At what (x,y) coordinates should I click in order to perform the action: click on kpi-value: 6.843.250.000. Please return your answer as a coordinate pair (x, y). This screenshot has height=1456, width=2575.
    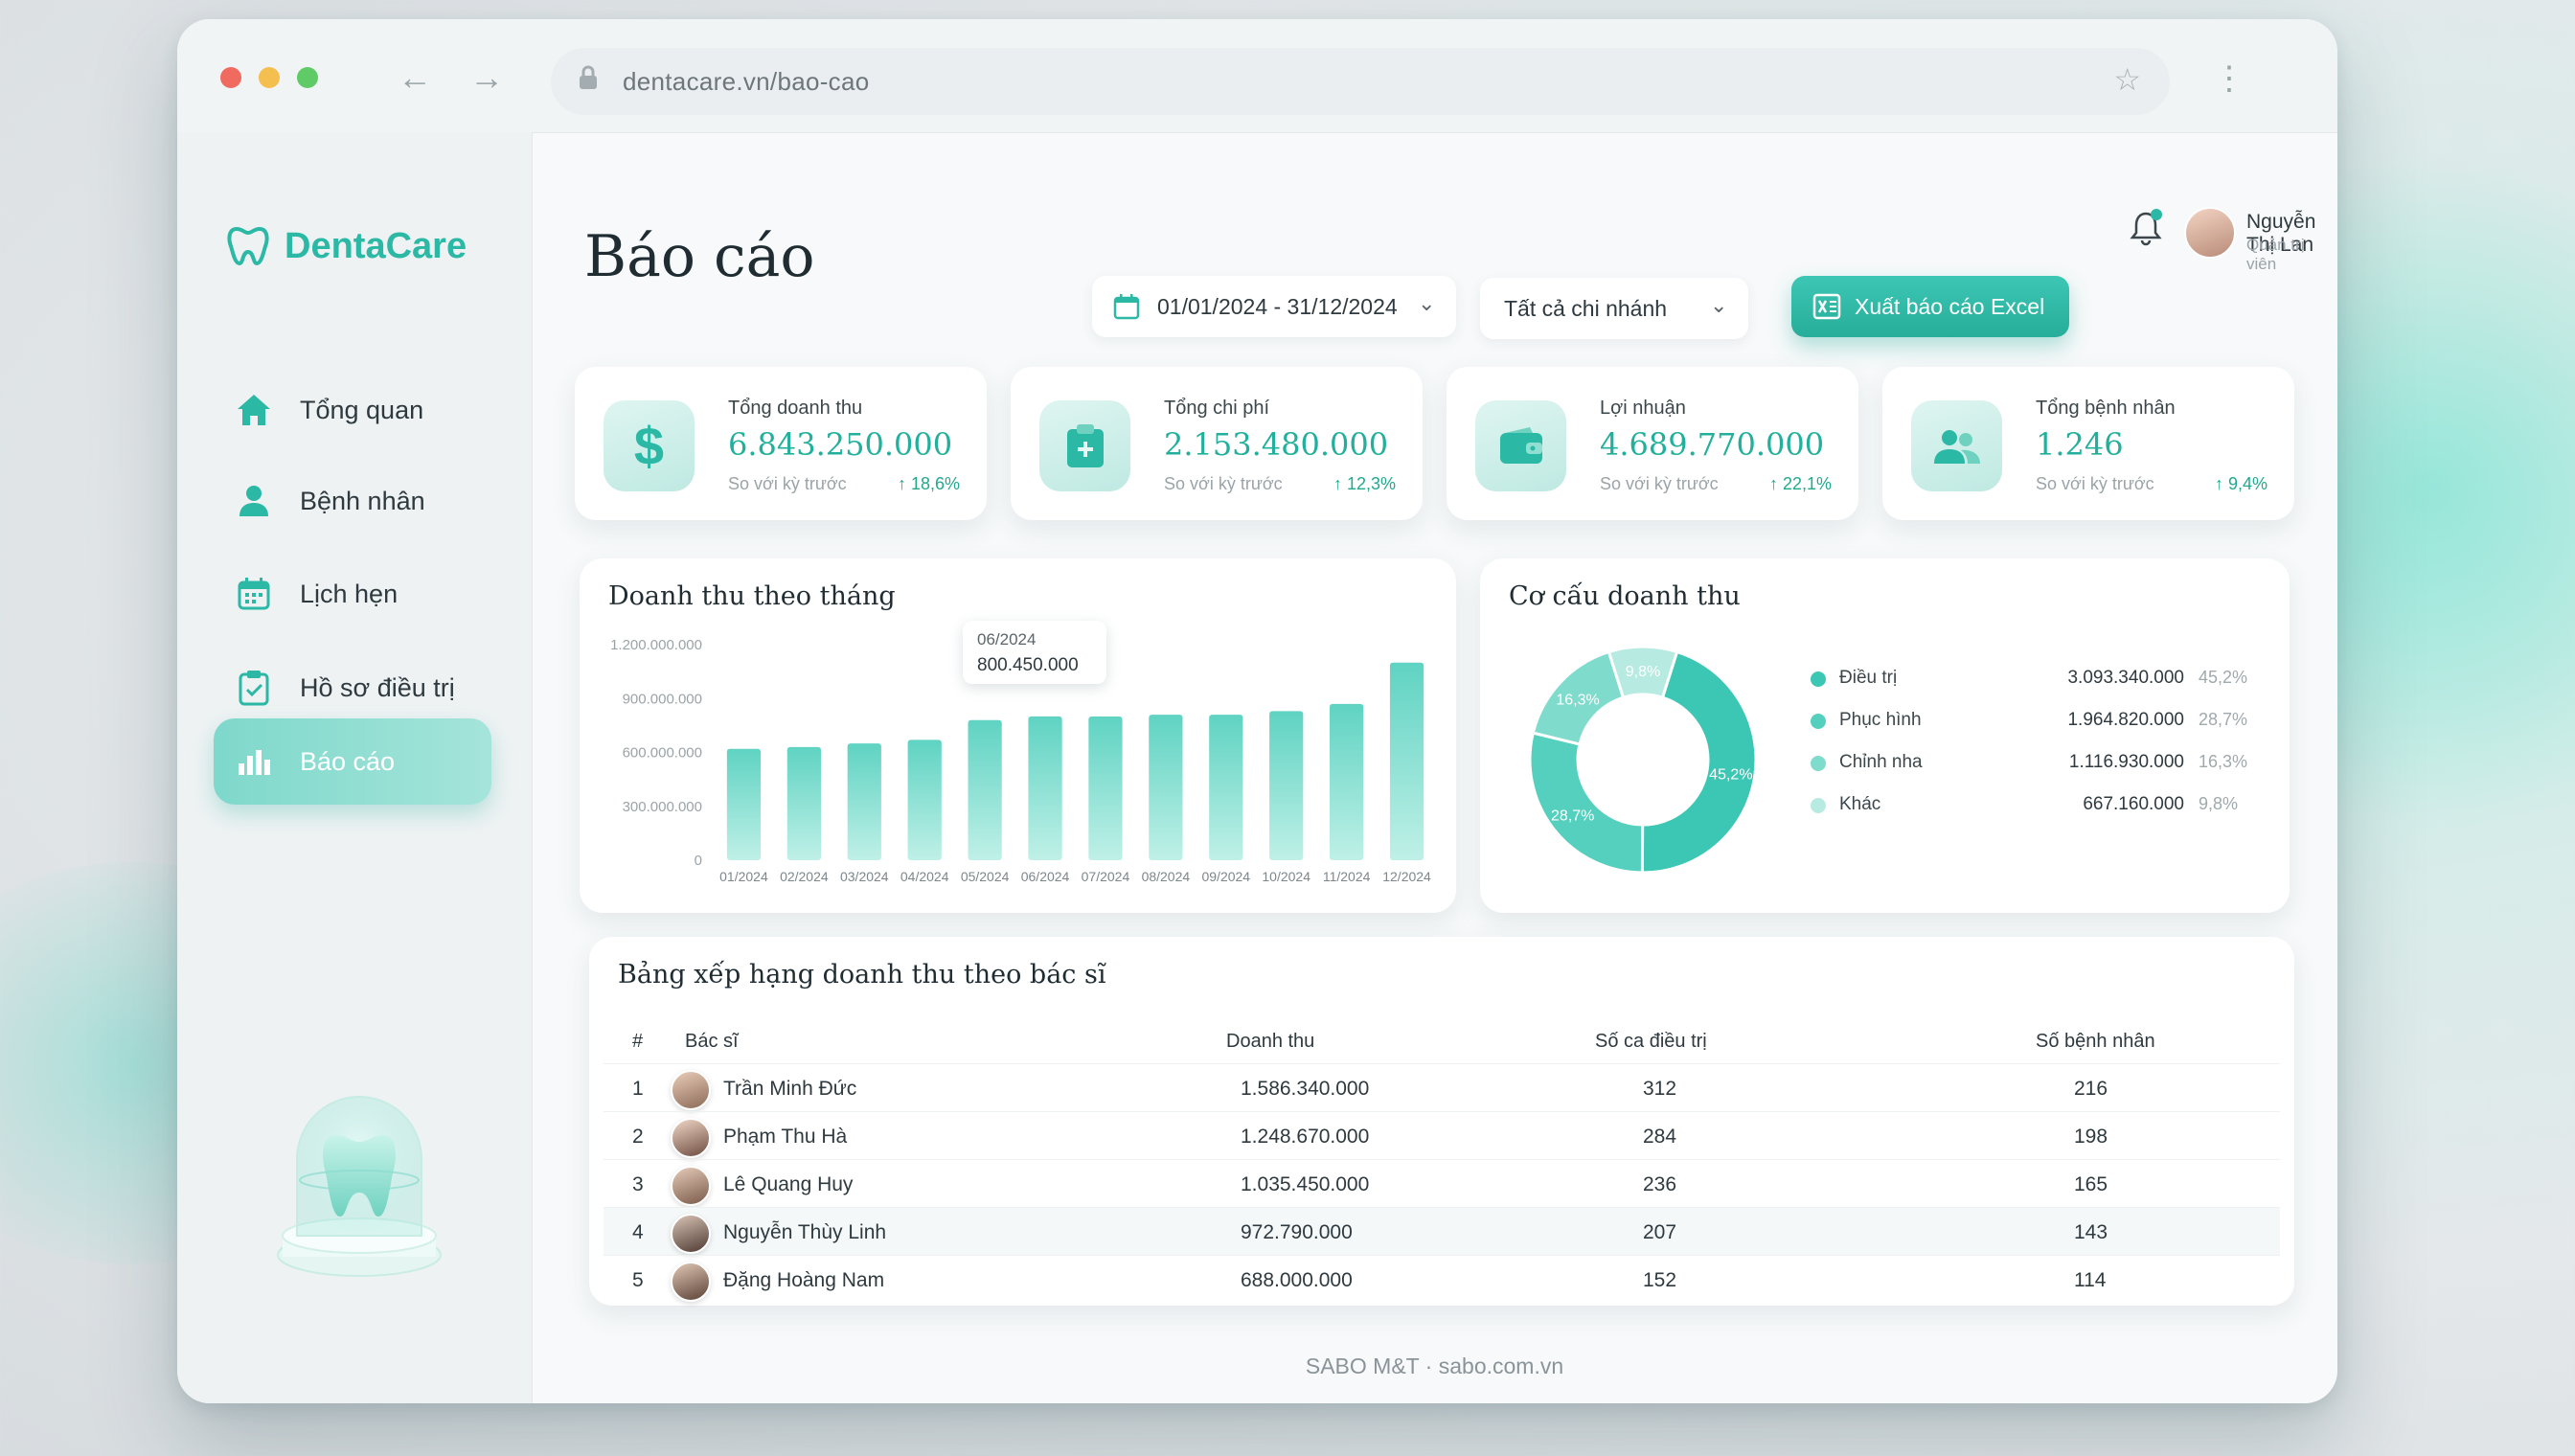
    Looking at the image, I should click on (840, 444).